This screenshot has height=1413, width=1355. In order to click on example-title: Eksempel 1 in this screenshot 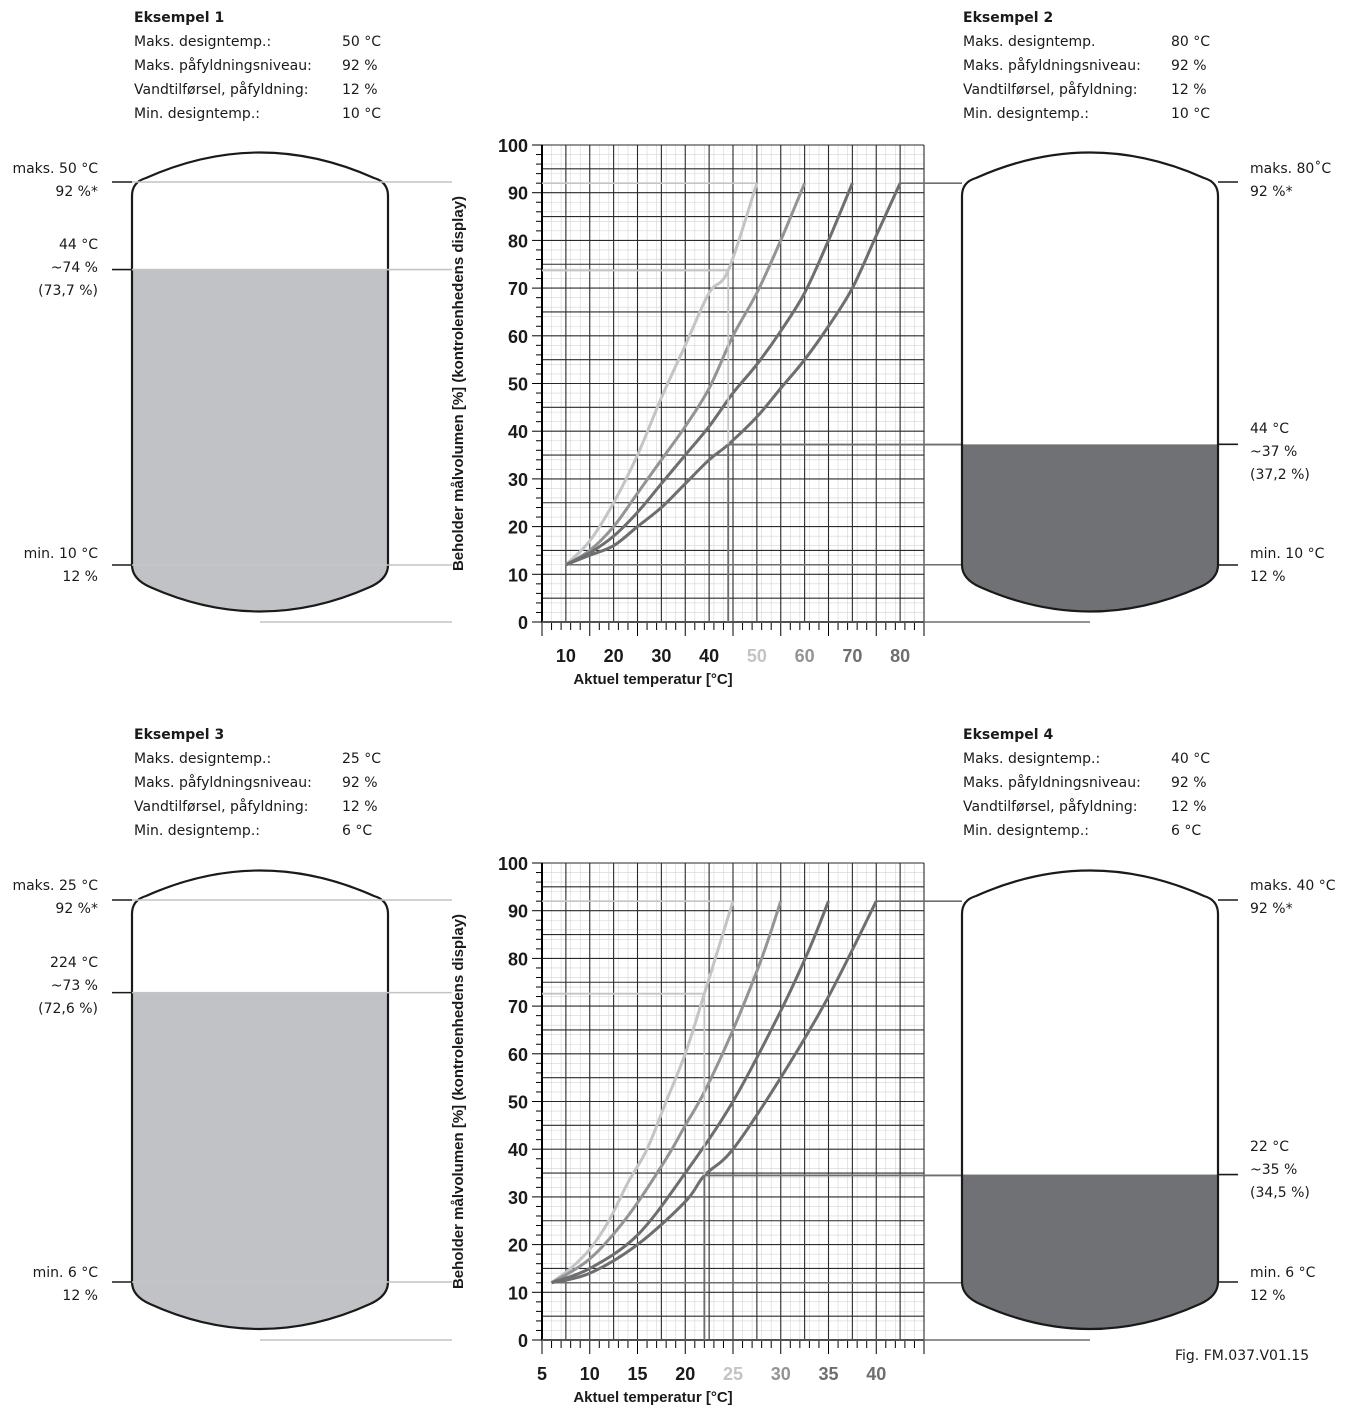, I will do `click(179, 18)`.